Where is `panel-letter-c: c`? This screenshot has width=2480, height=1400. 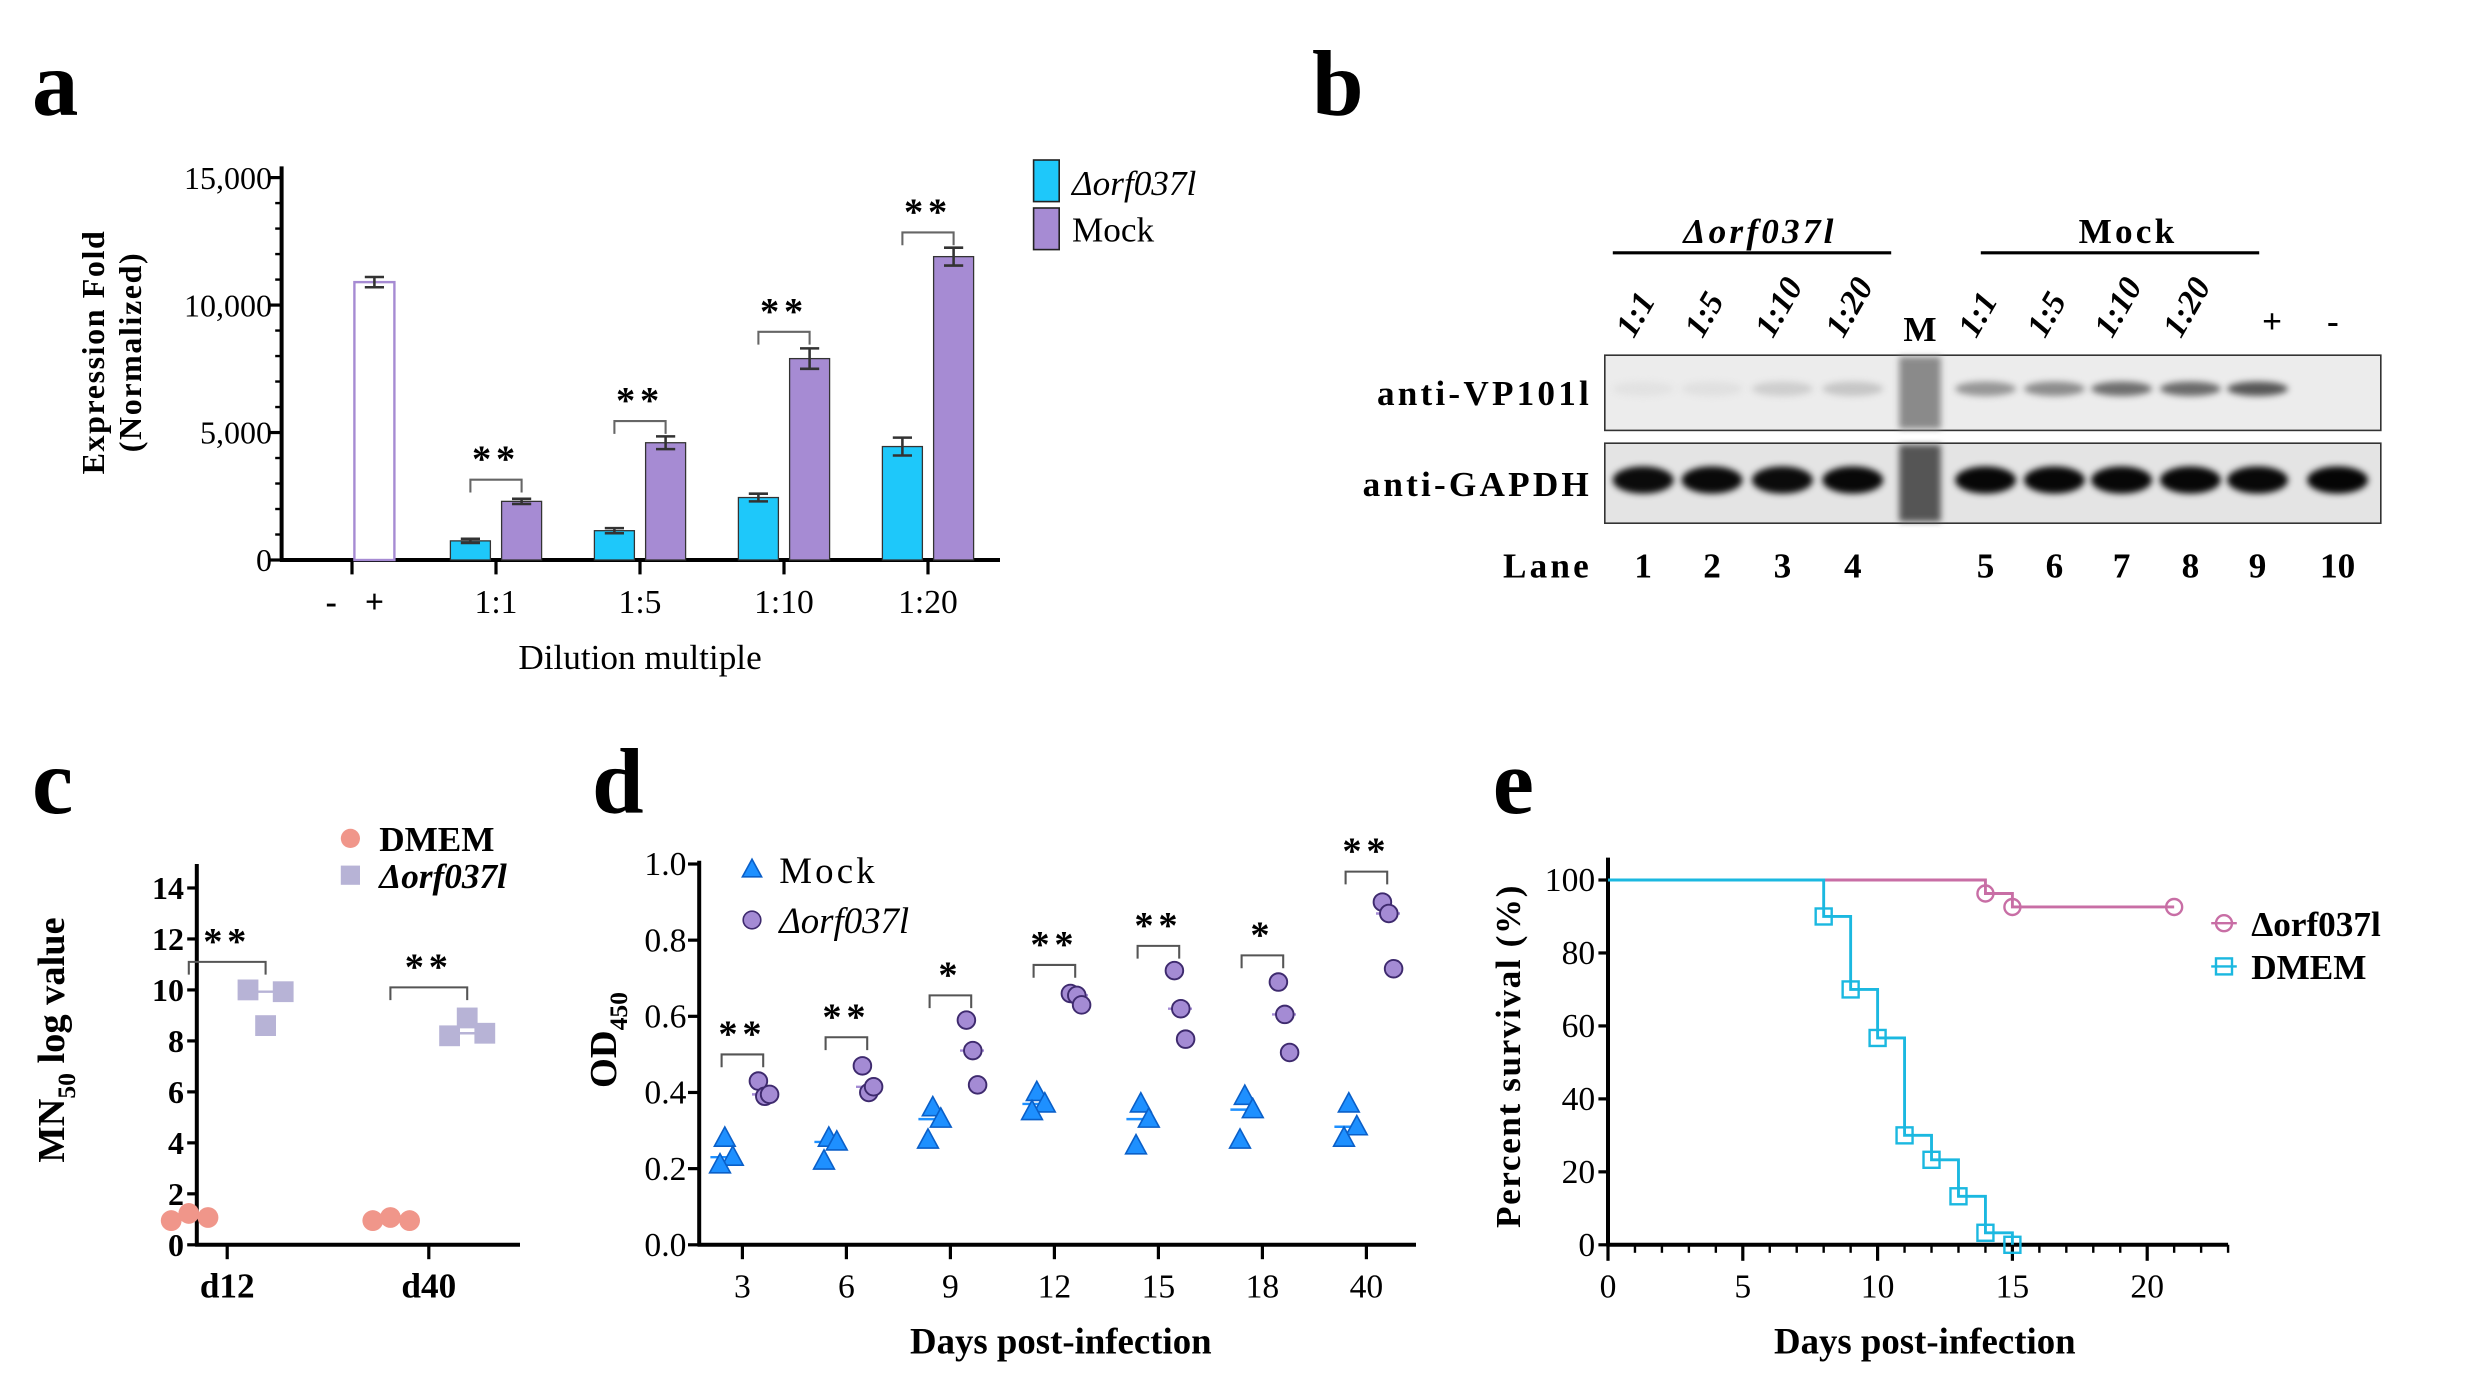 panel-letter-c: c is located at coordinates (52, 782).